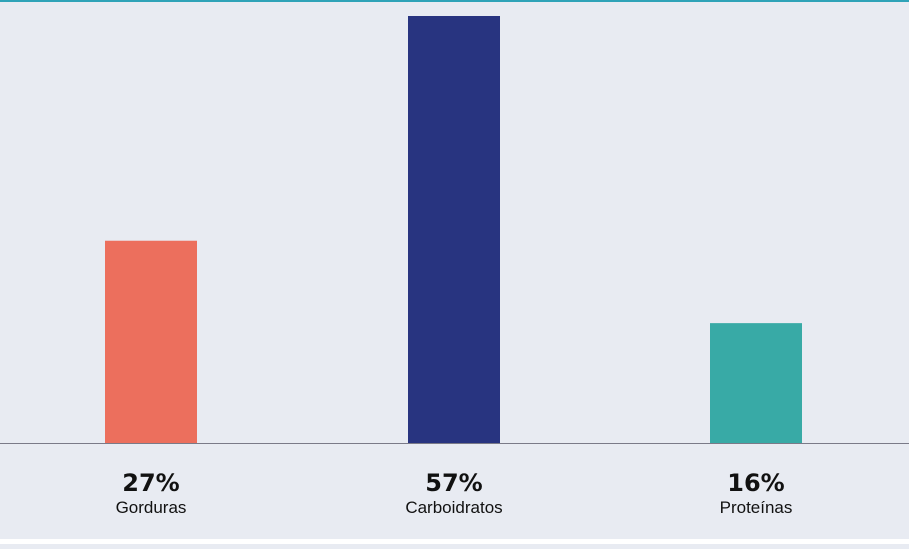 The width and height of the screenshot is (909, 549). Describe the element at coordinates (150, 483) in the screenshot. I see `value-label: 27%` at that location.